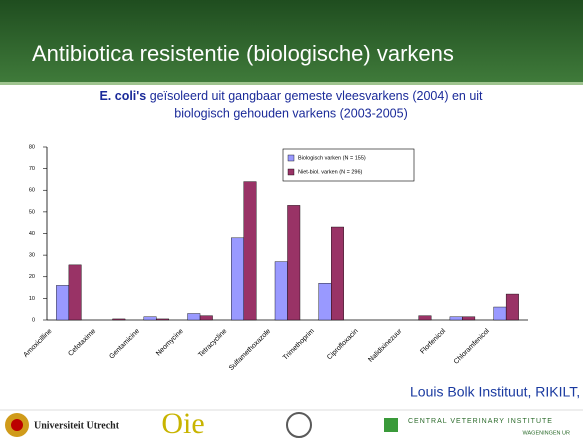 The width and height of the screenshot is (583, 441). Describe the element at coordinates (182, 423) in the screenshot. I see `oie-logo: Oie` at that location.